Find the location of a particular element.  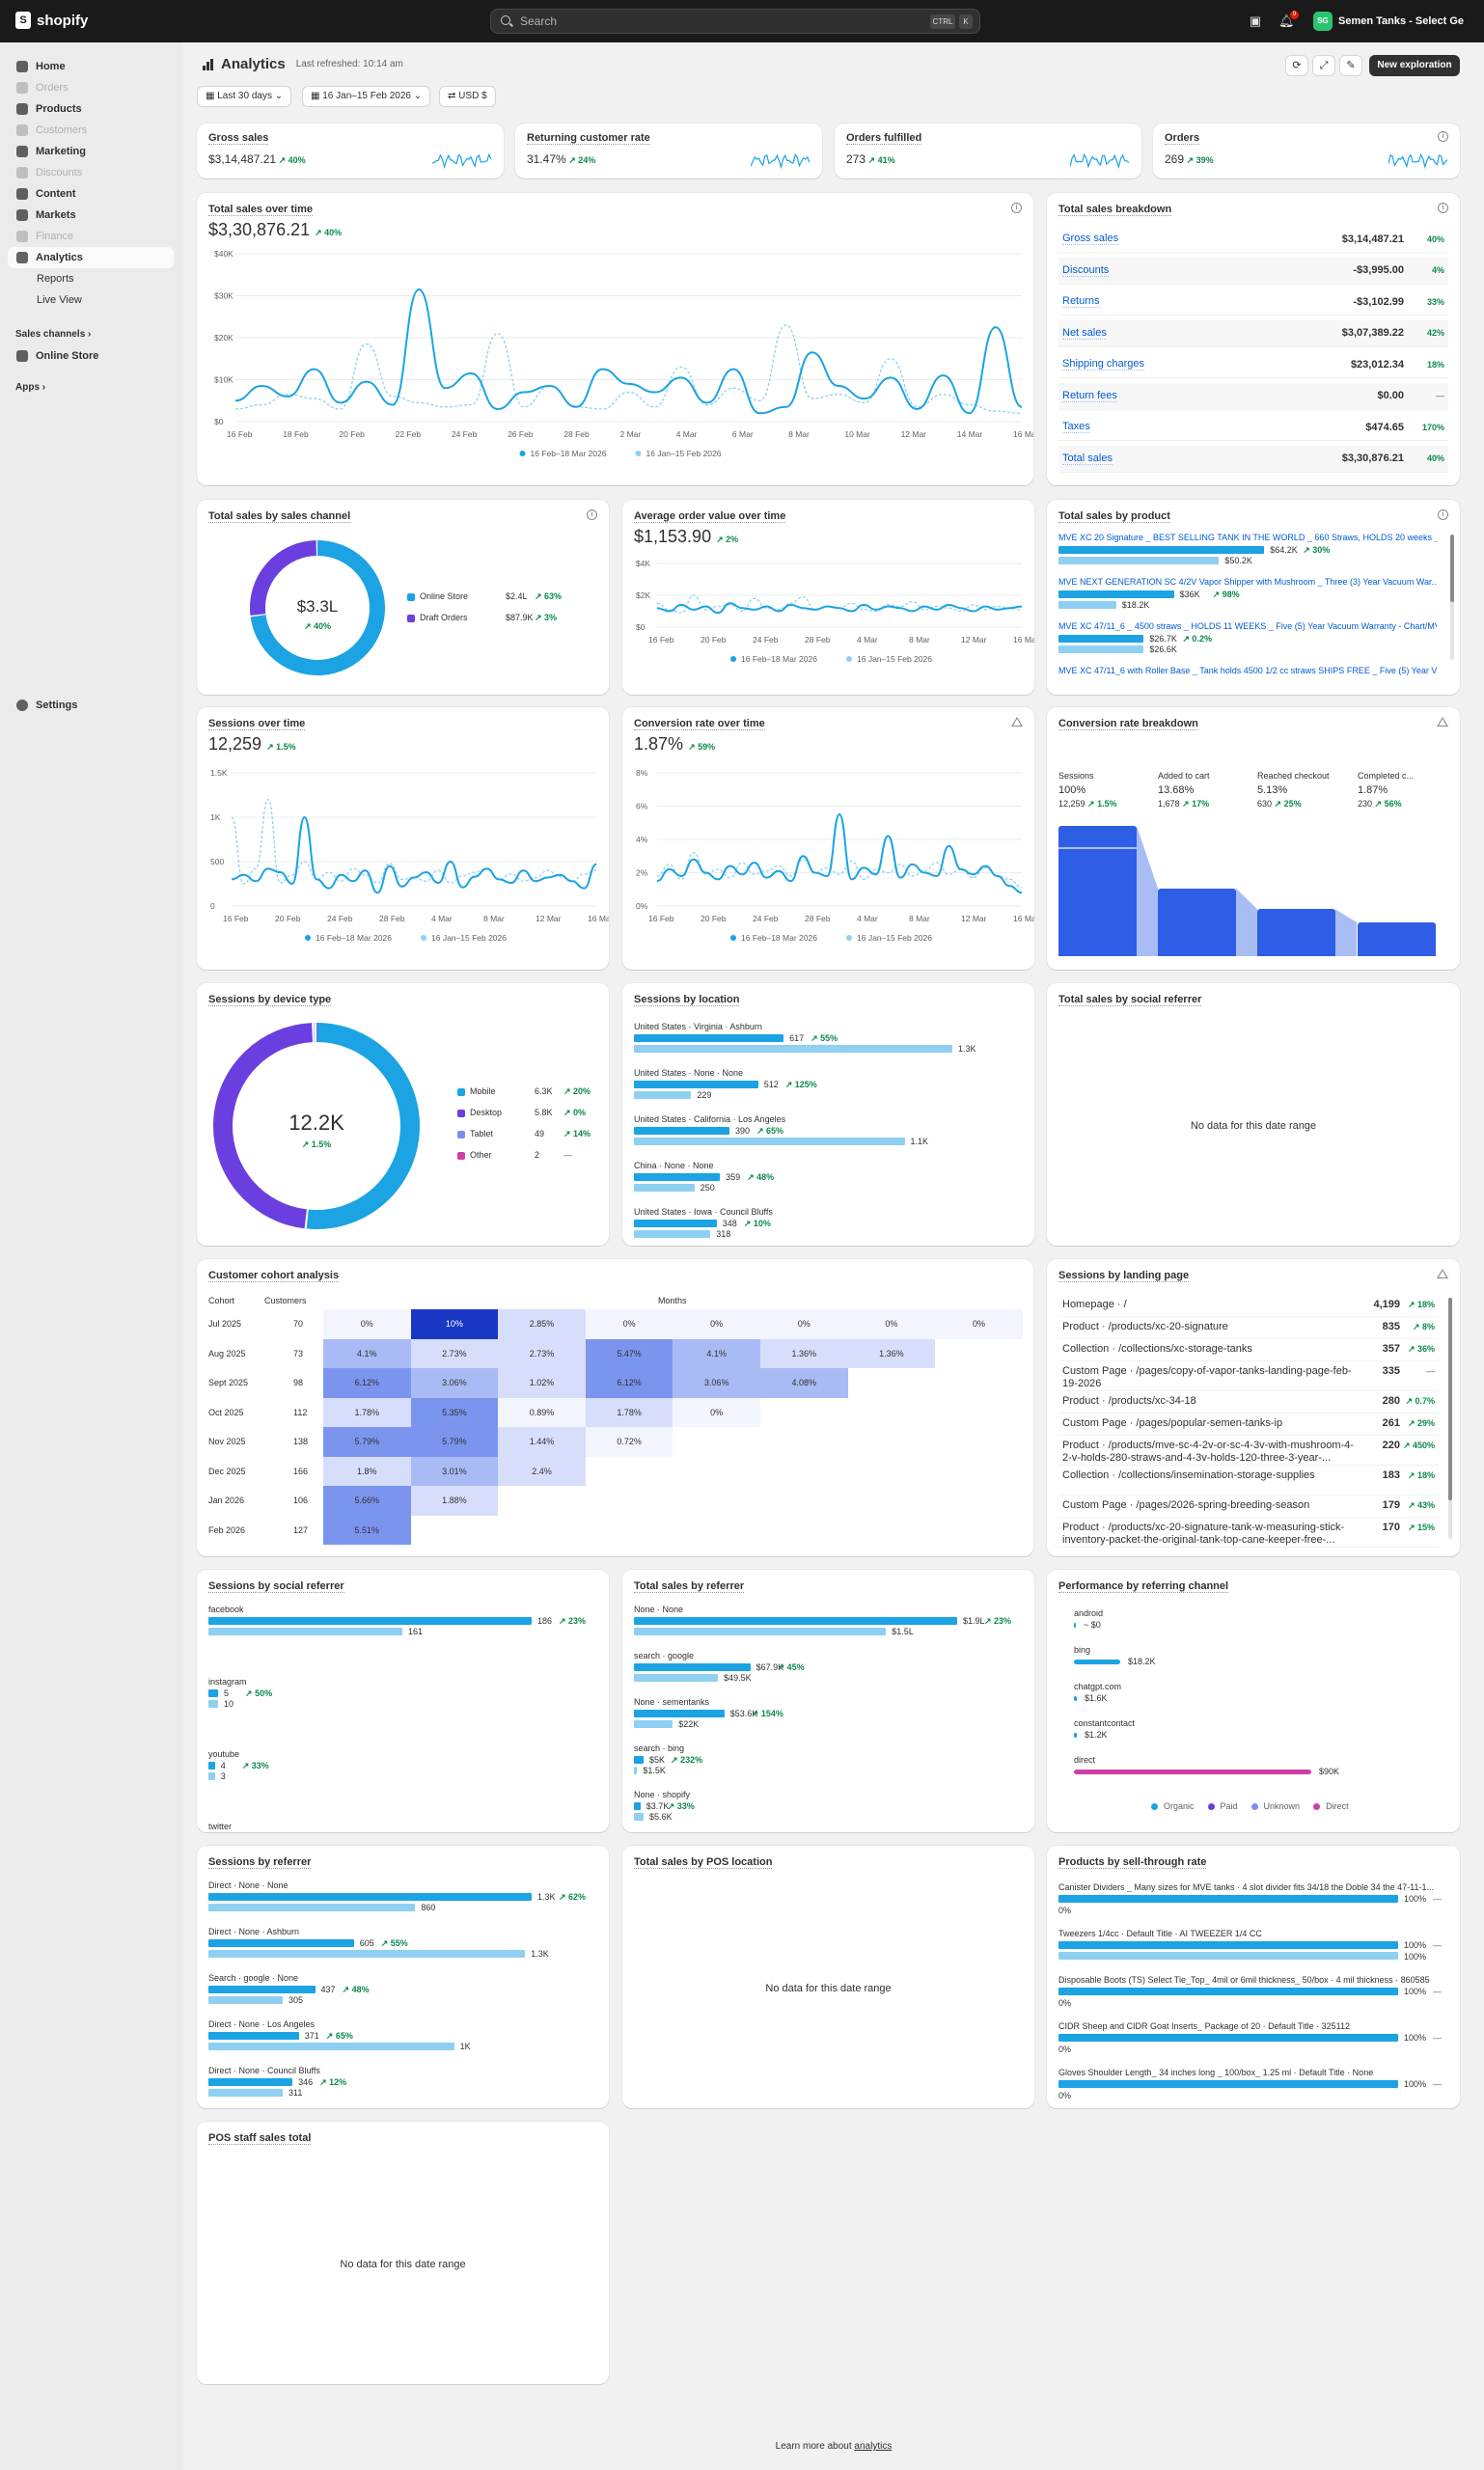

card-title: Total sales by product is located at coordinates (1114, 516).